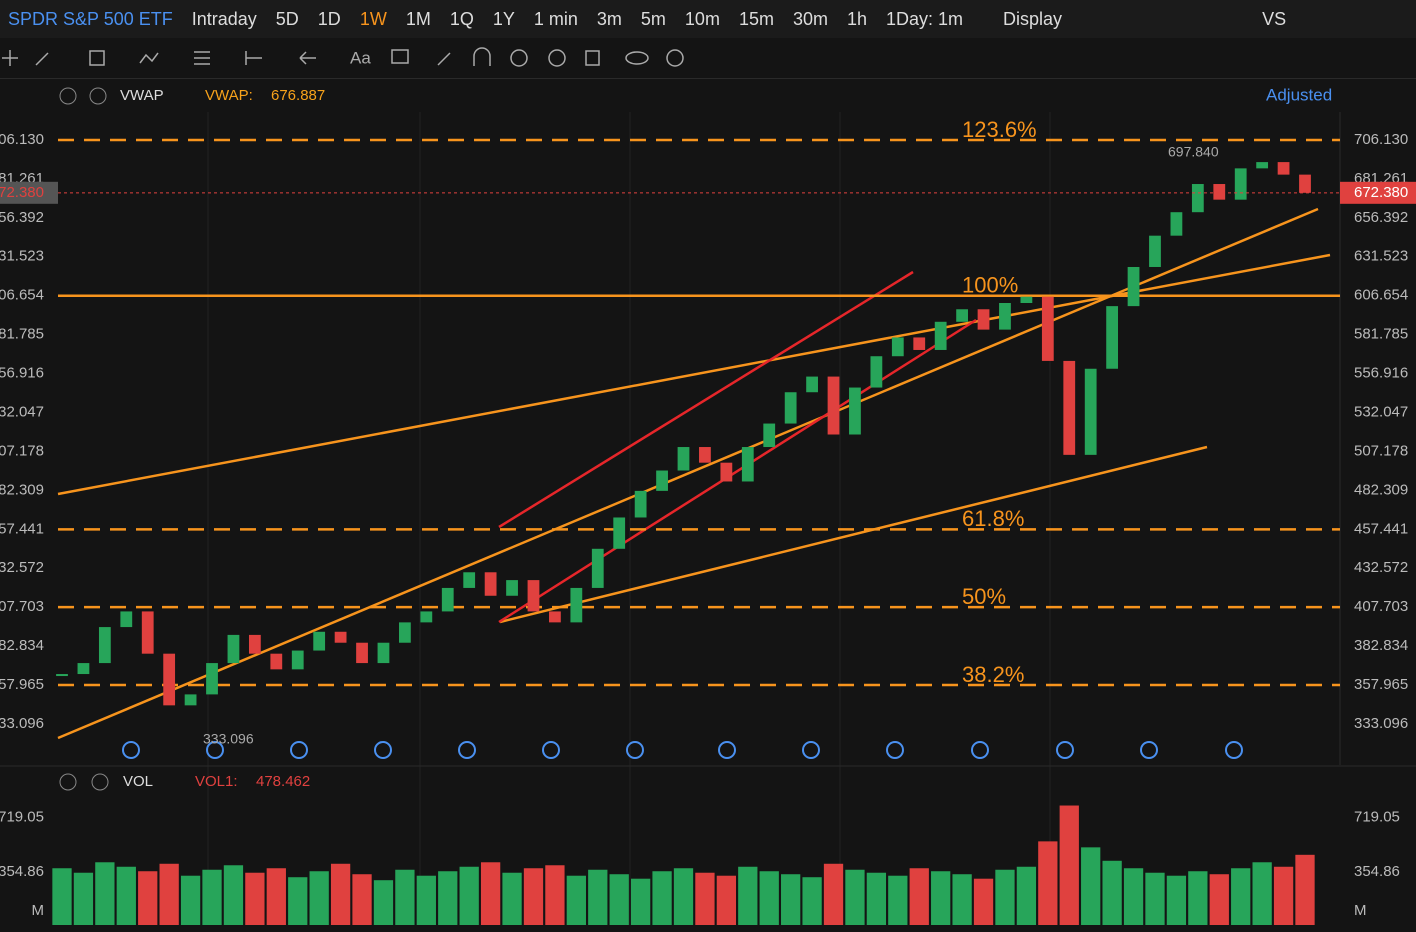 This screenshot has width=1416, height=932. What do you see at coordinates (609, 18) in the screenshot?
I see `period: 3m` at bounding box center [609, 18].